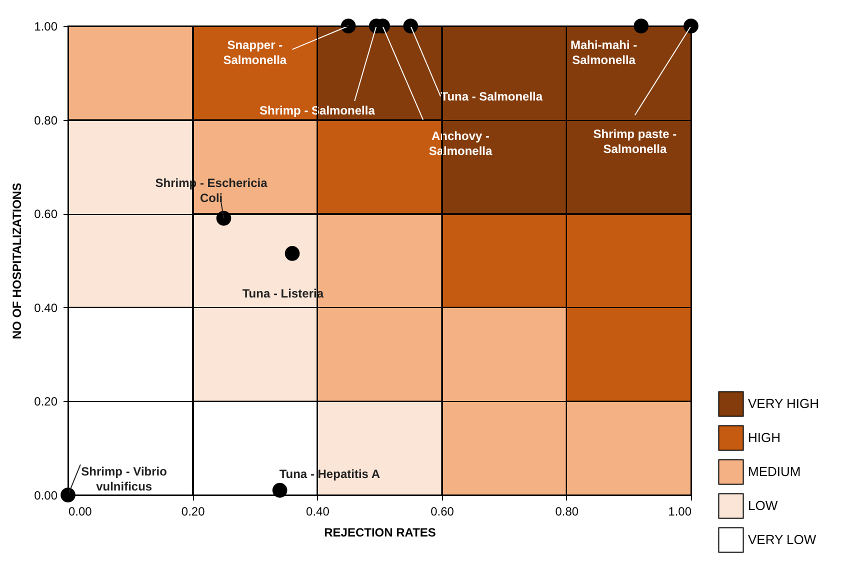  I want to click on x-tick-label: 0.80, so click(567, 511).